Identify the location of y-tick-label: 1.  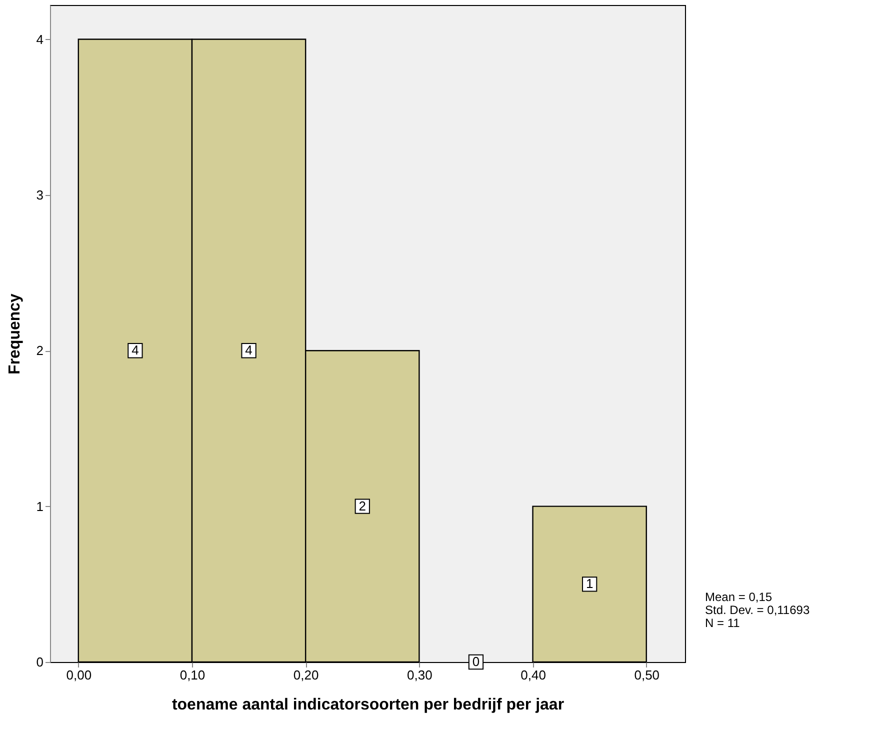
(40, 506).